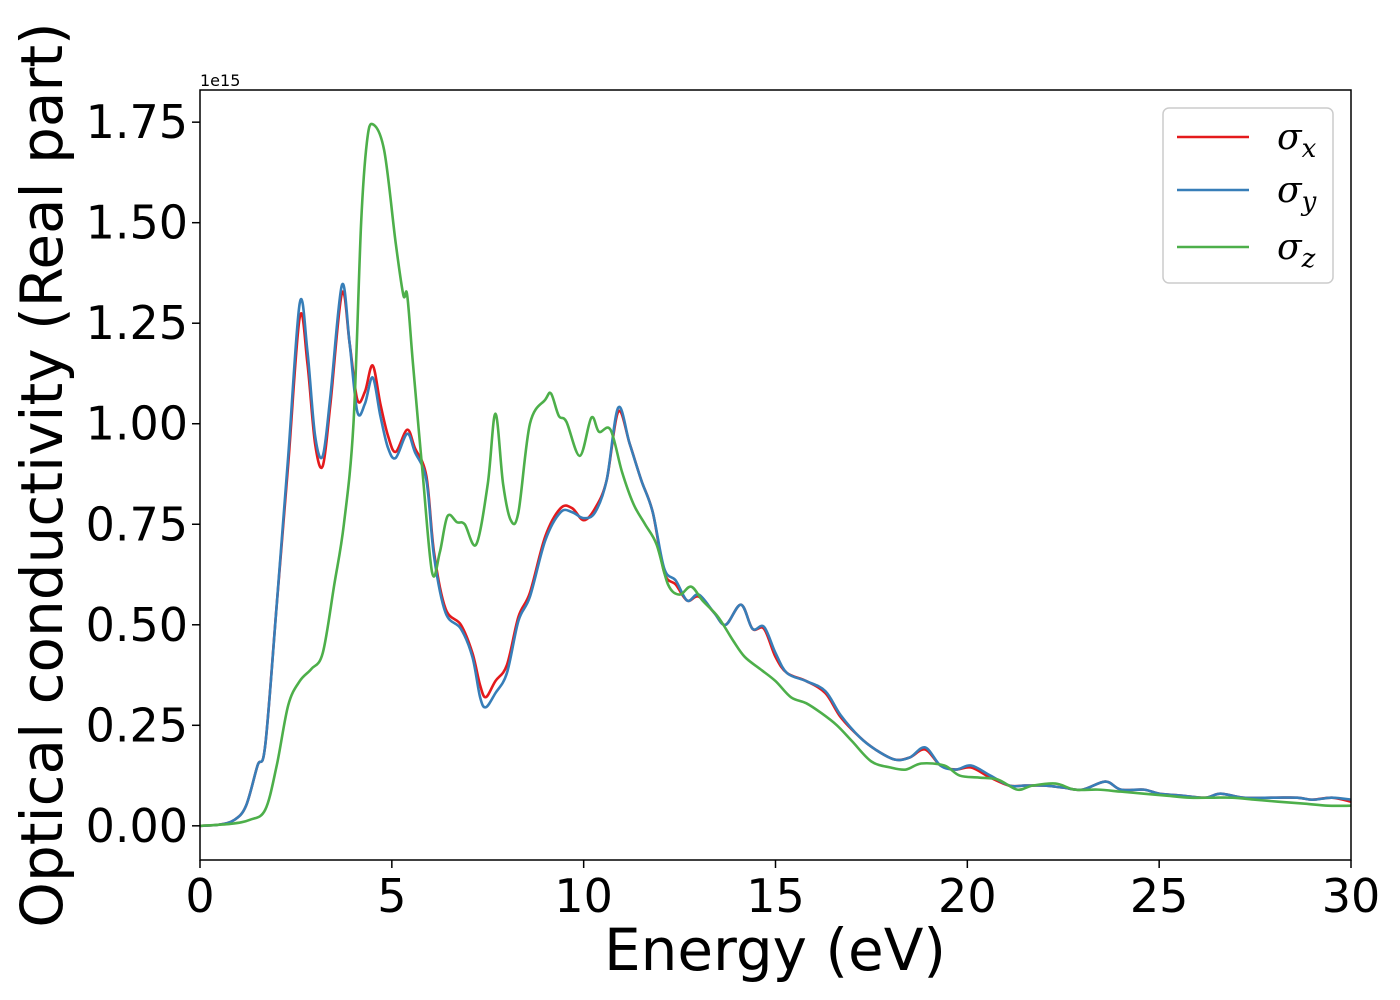 The height and width of the screenshot is (1000, 1400). I want to click on y-offset-label: 1e15, so click(220, 80).